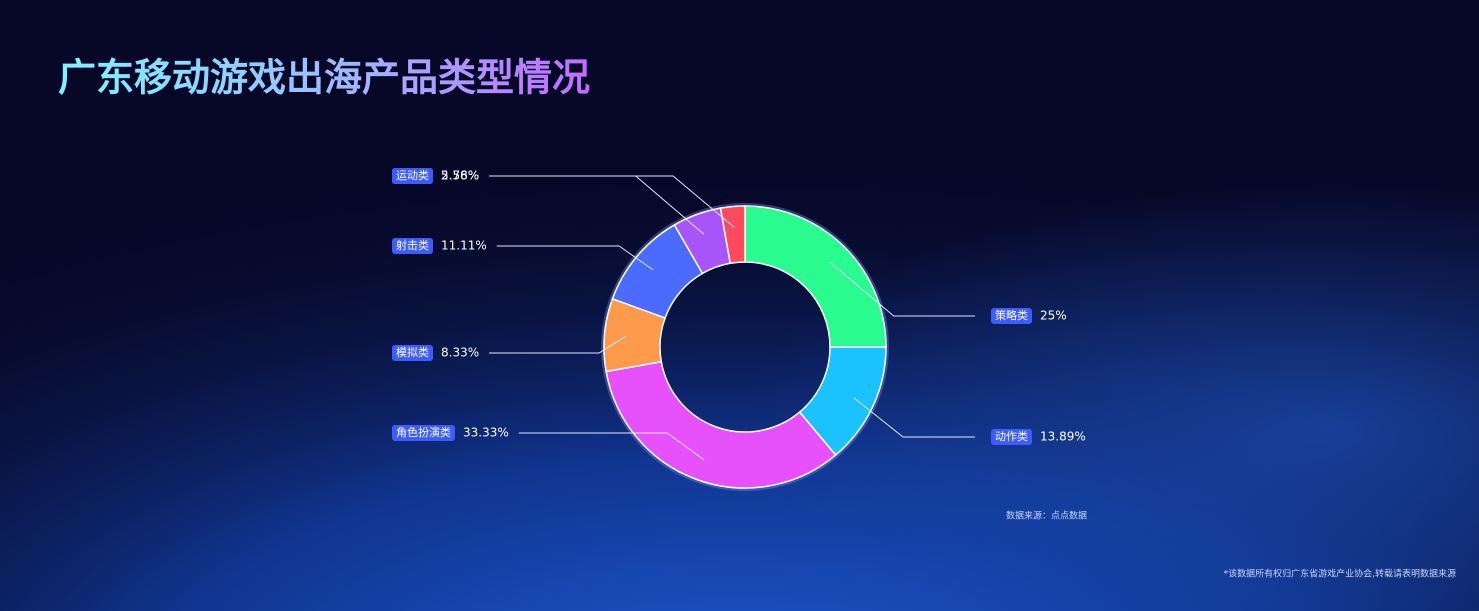  Describe the element at coordinates (460, 353) in the screenshot. I see `value-label: 8.33%` at that location.